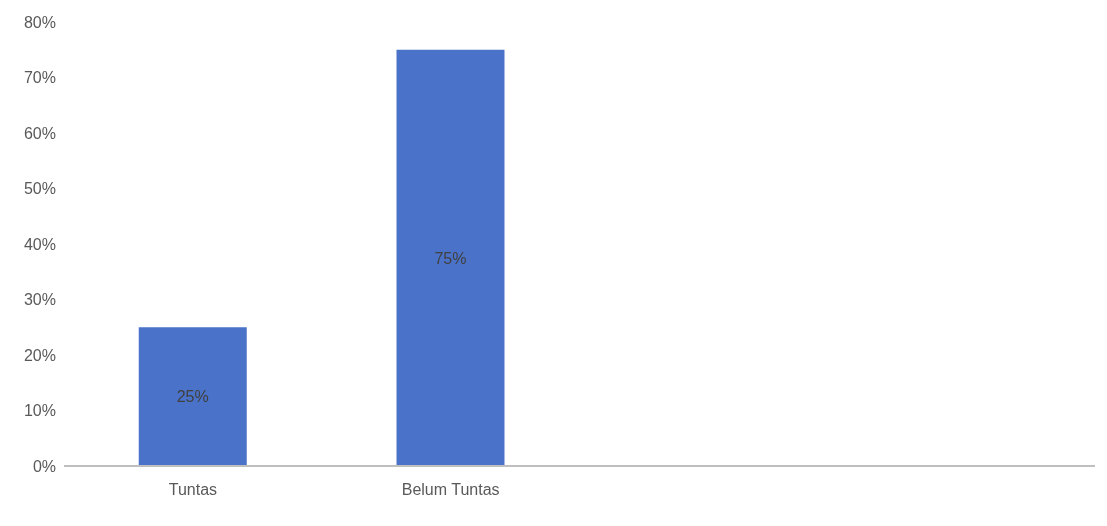  What do you see at coordinates (39, 22) in the screenshot?
I see `y-tick-label: 80%` at bounding box center [39, 22].